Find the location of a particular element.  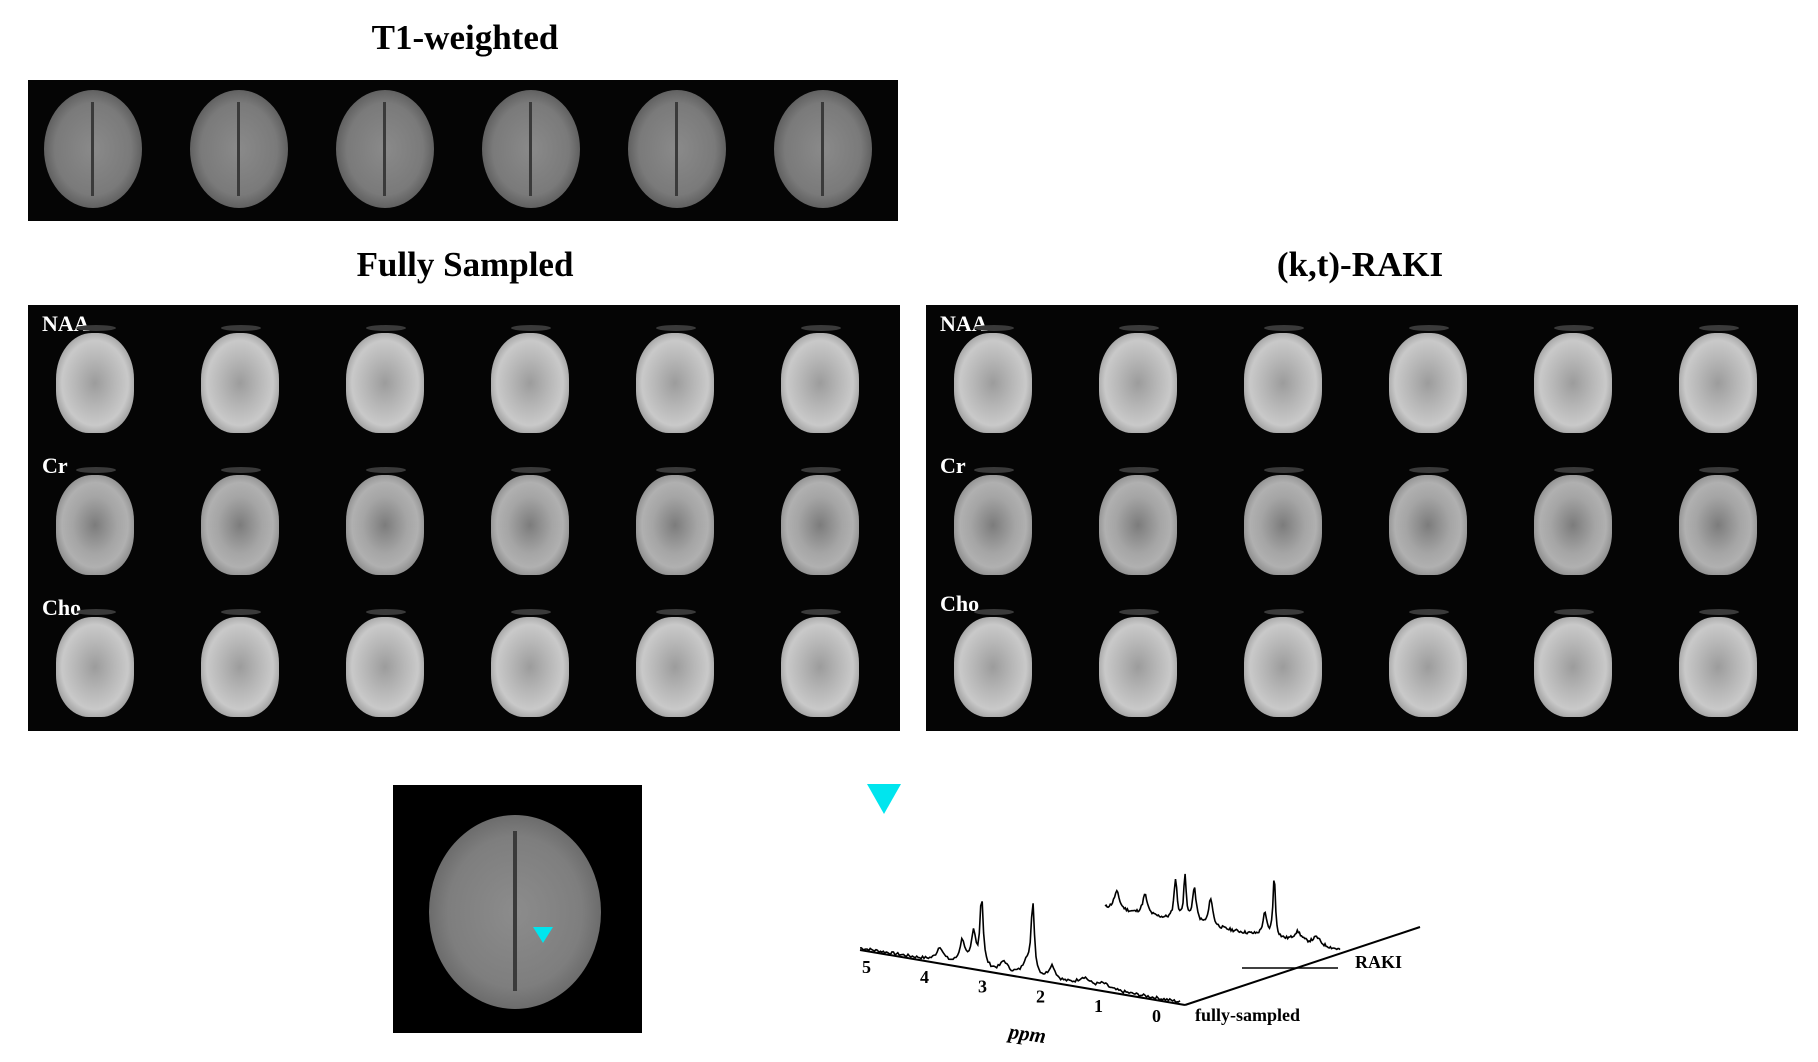

x-tick-label: 2 is located at coordinates (1040, 996).